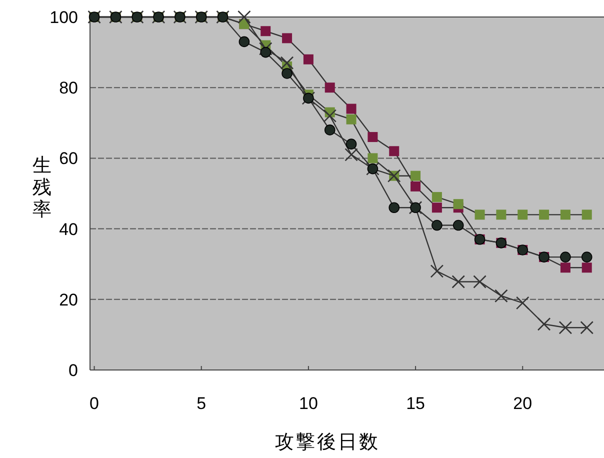 This screenshot has height=458, width=604. Describe the element at coordinates (68, 158) in the screenshot. I see `y-tick-label: 60` at that location.